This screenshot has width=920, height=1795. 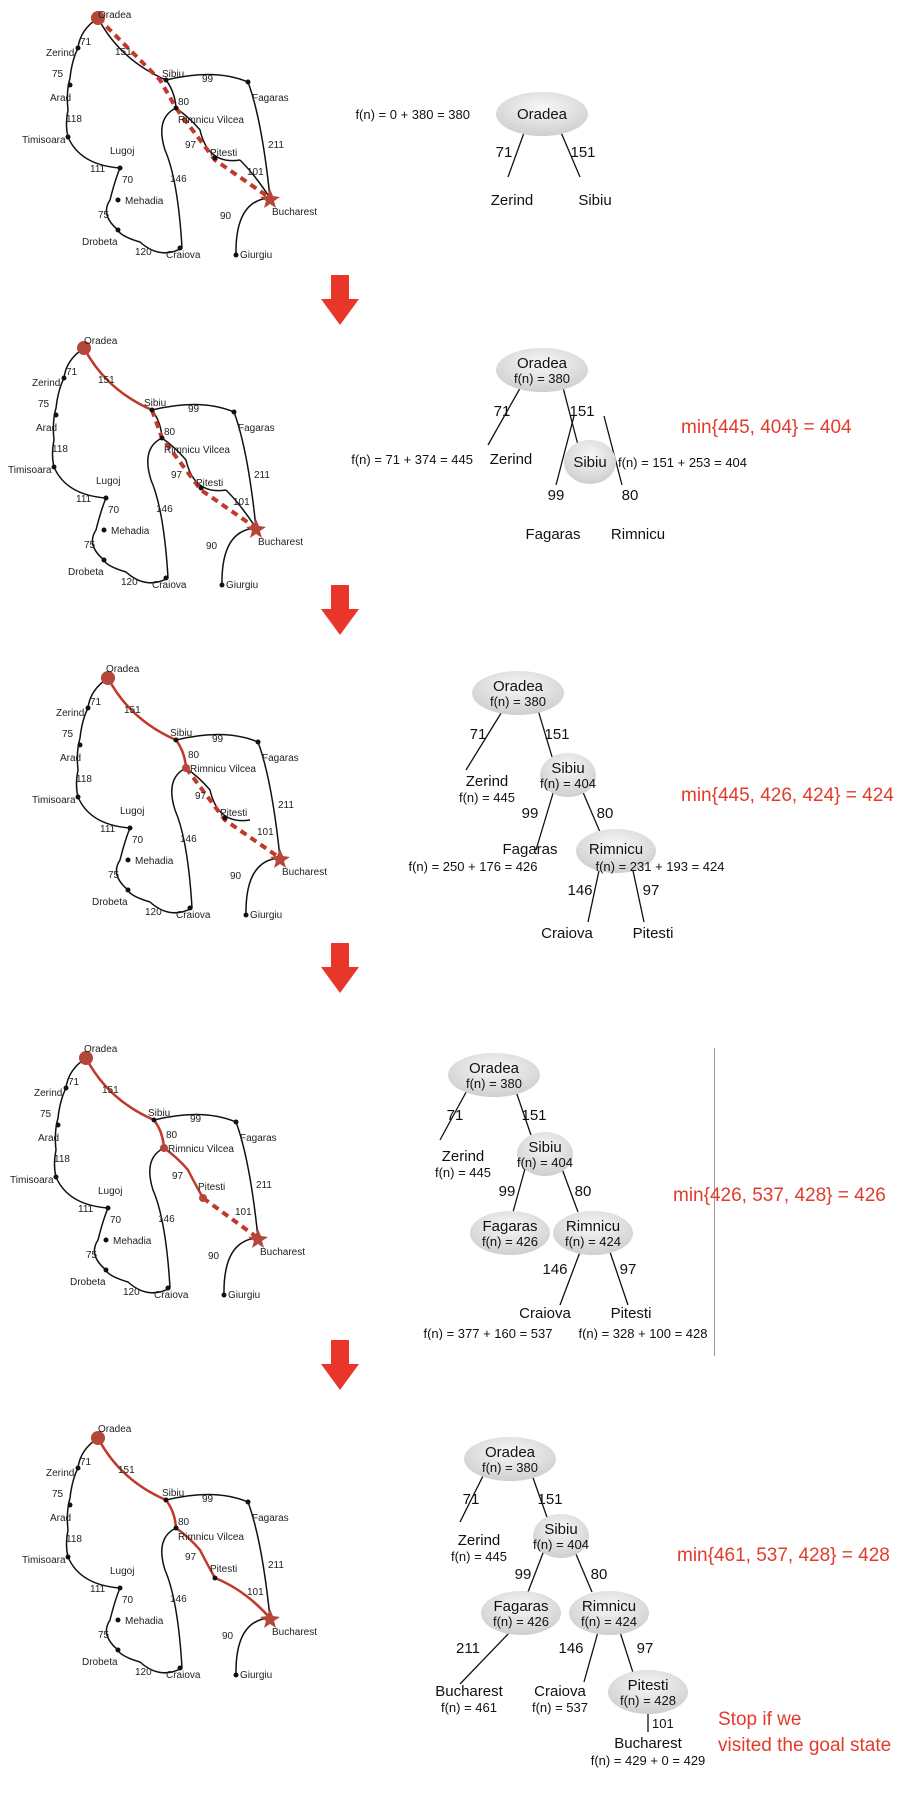 I want to click on tree-node-fagaras-label: Fagaras, so click(x=509, y=1226).